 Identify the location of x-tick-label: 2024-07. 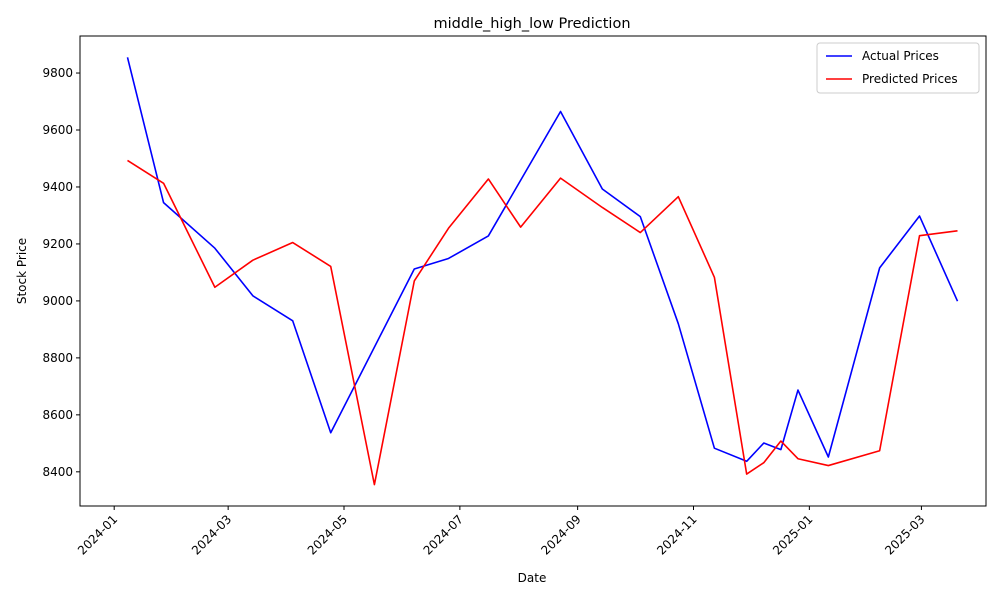
(443, 534).